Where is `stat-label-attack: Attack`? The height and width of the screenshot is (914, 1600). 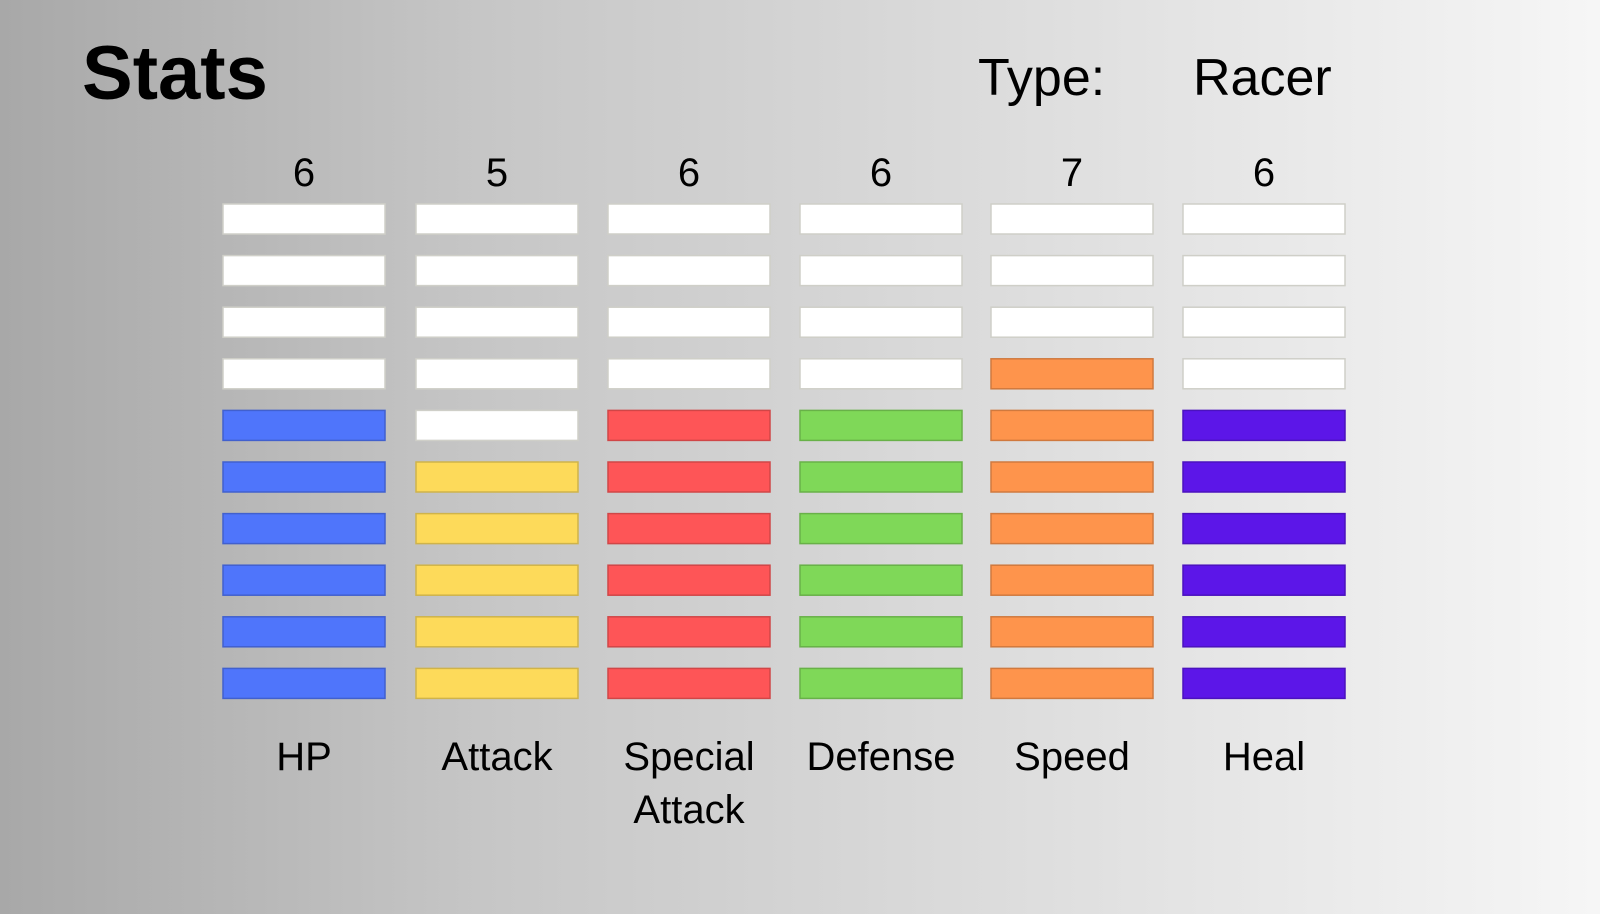
stat-label-attack: Attack is located at coordinates (497, 757).